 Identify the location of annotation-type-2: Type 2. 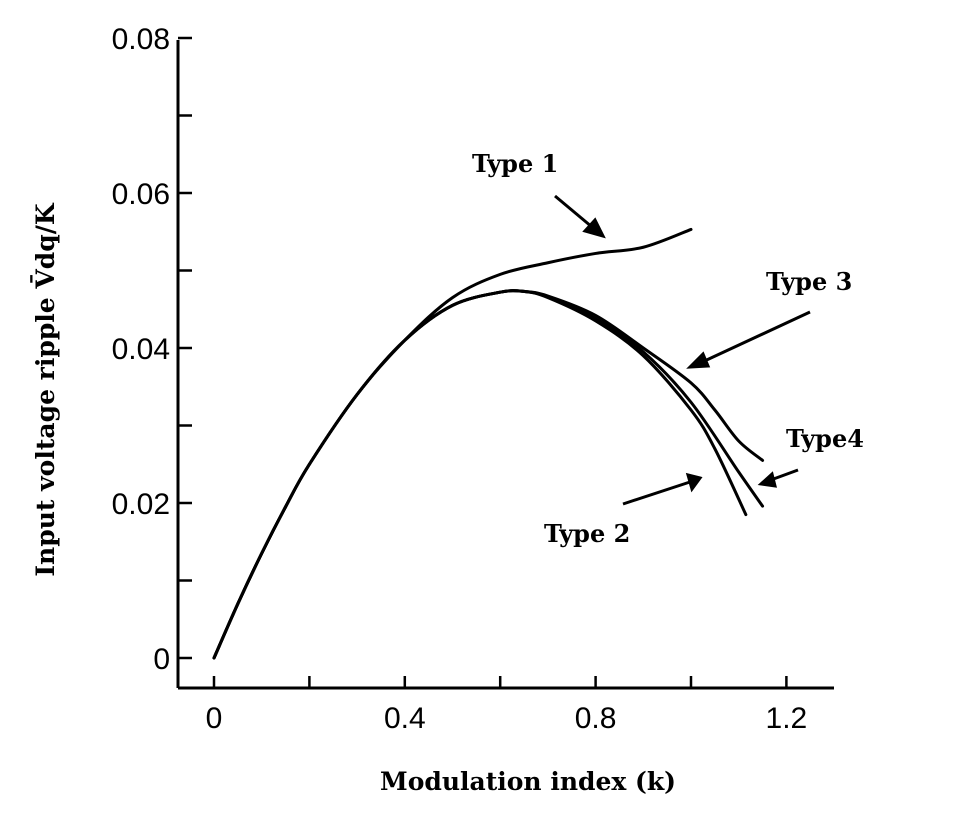
(587, 533).